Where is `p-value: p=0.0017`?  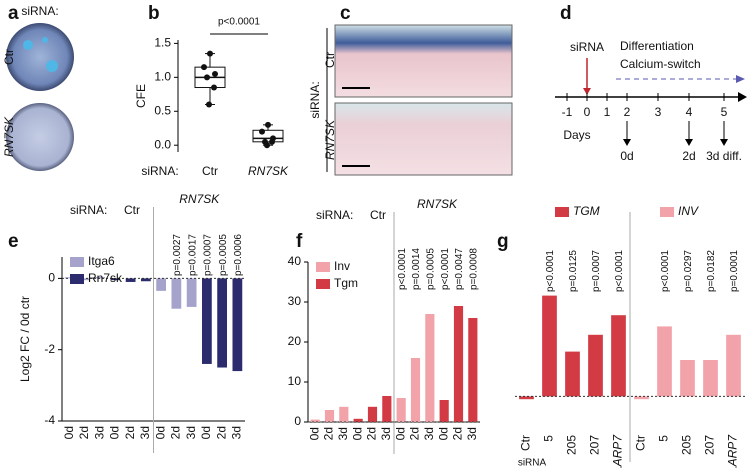
p-value: p=0.0017 is located at coordinates (192, 255).